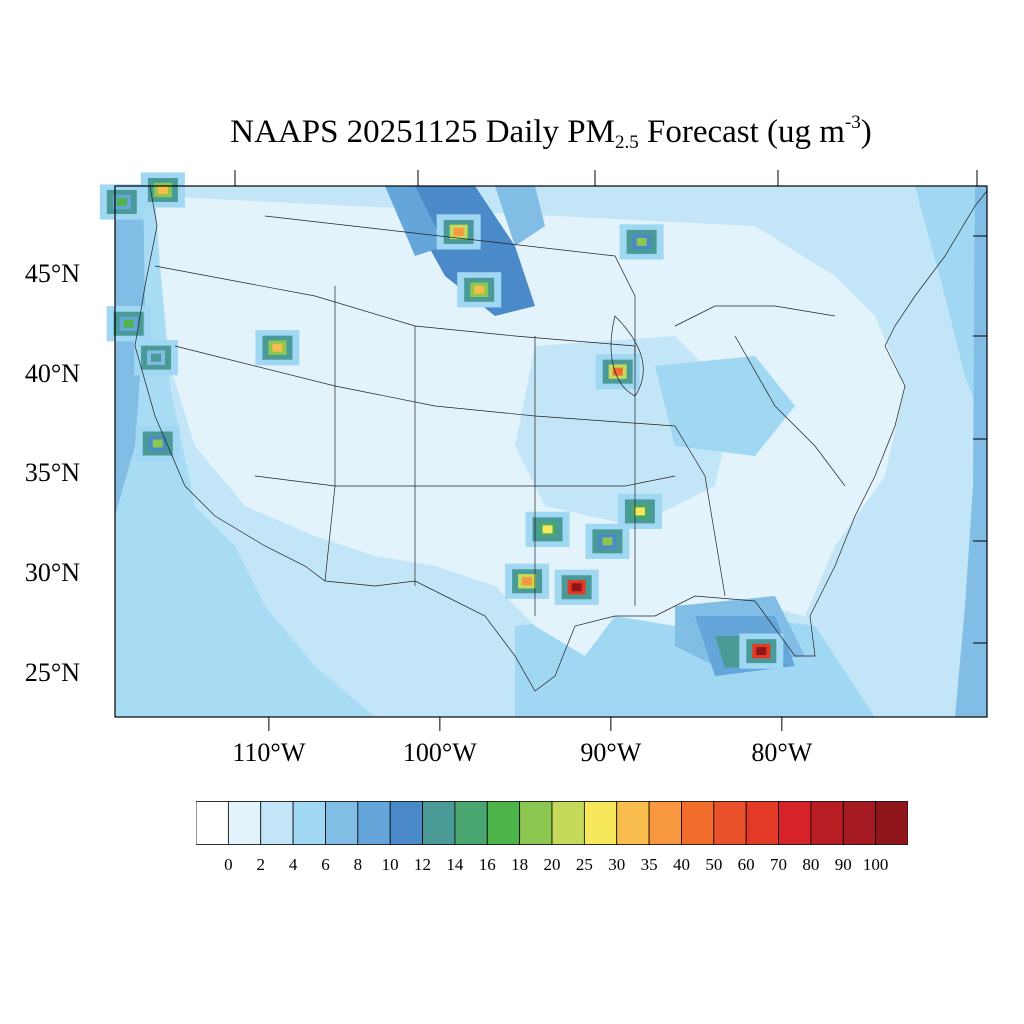  Describe the element at coordinates (325, 864) in the screenshot. I see `colorbar-label: 6` at that location.